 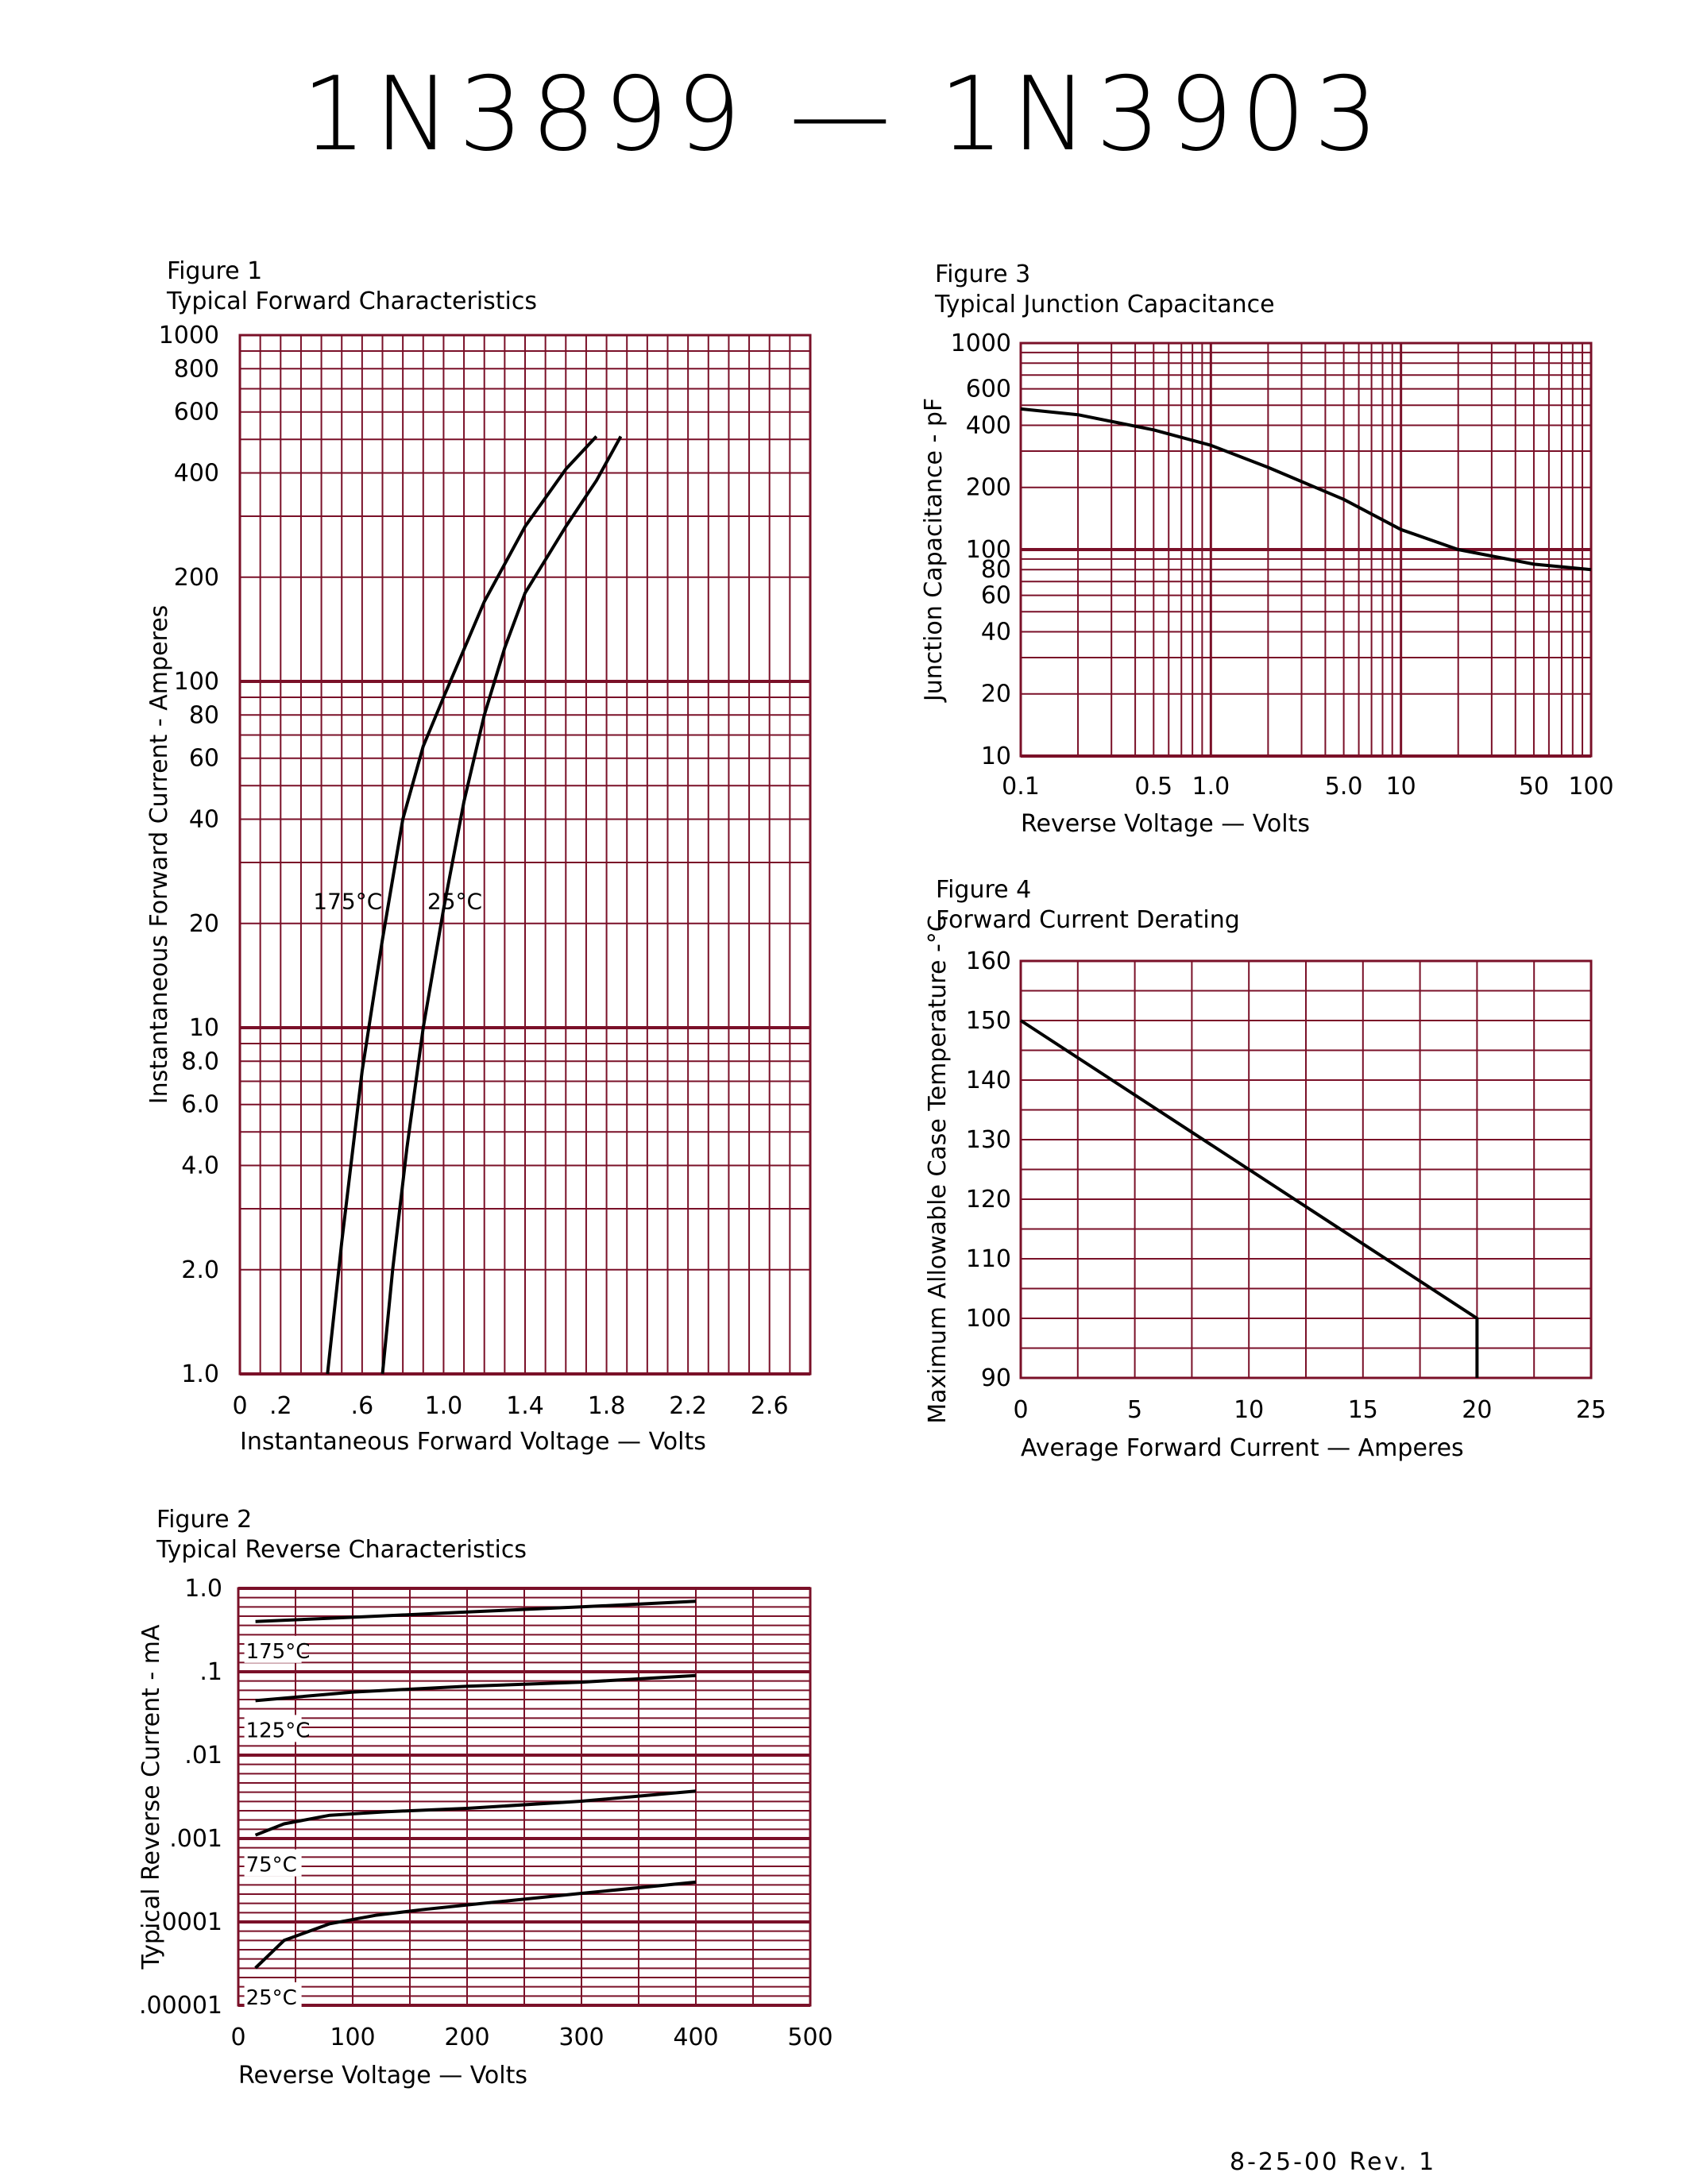 I want to click on fig4-y-tick-label: 90, so click(x=996, y=1378).